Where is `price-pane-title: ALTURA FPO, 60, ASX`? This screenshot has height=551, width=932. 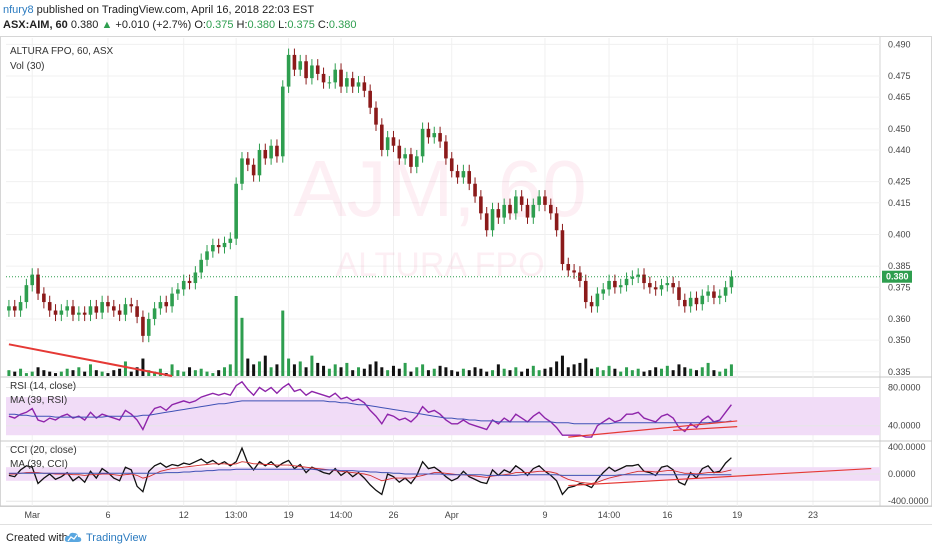
price-pane-title: ALTURA FPO, 60, ASX is located at coordinates (62, 51).